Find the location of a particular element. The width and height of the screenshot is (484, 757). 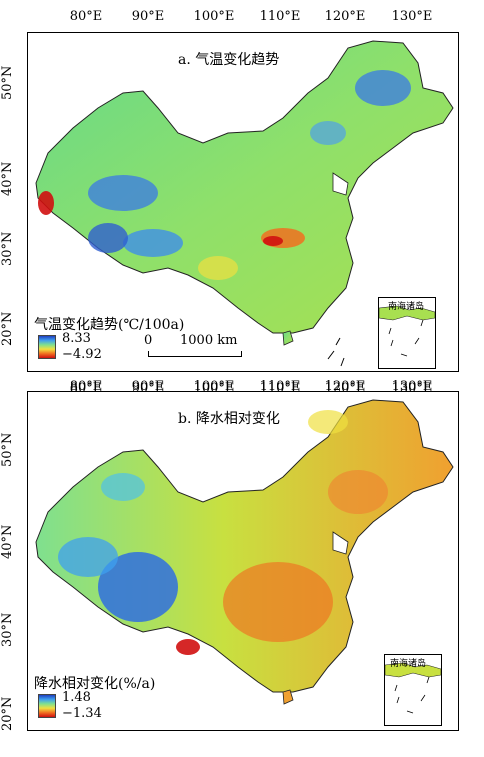

panel-title: b. 降水相对变化 is located at coordinates (229, 419).